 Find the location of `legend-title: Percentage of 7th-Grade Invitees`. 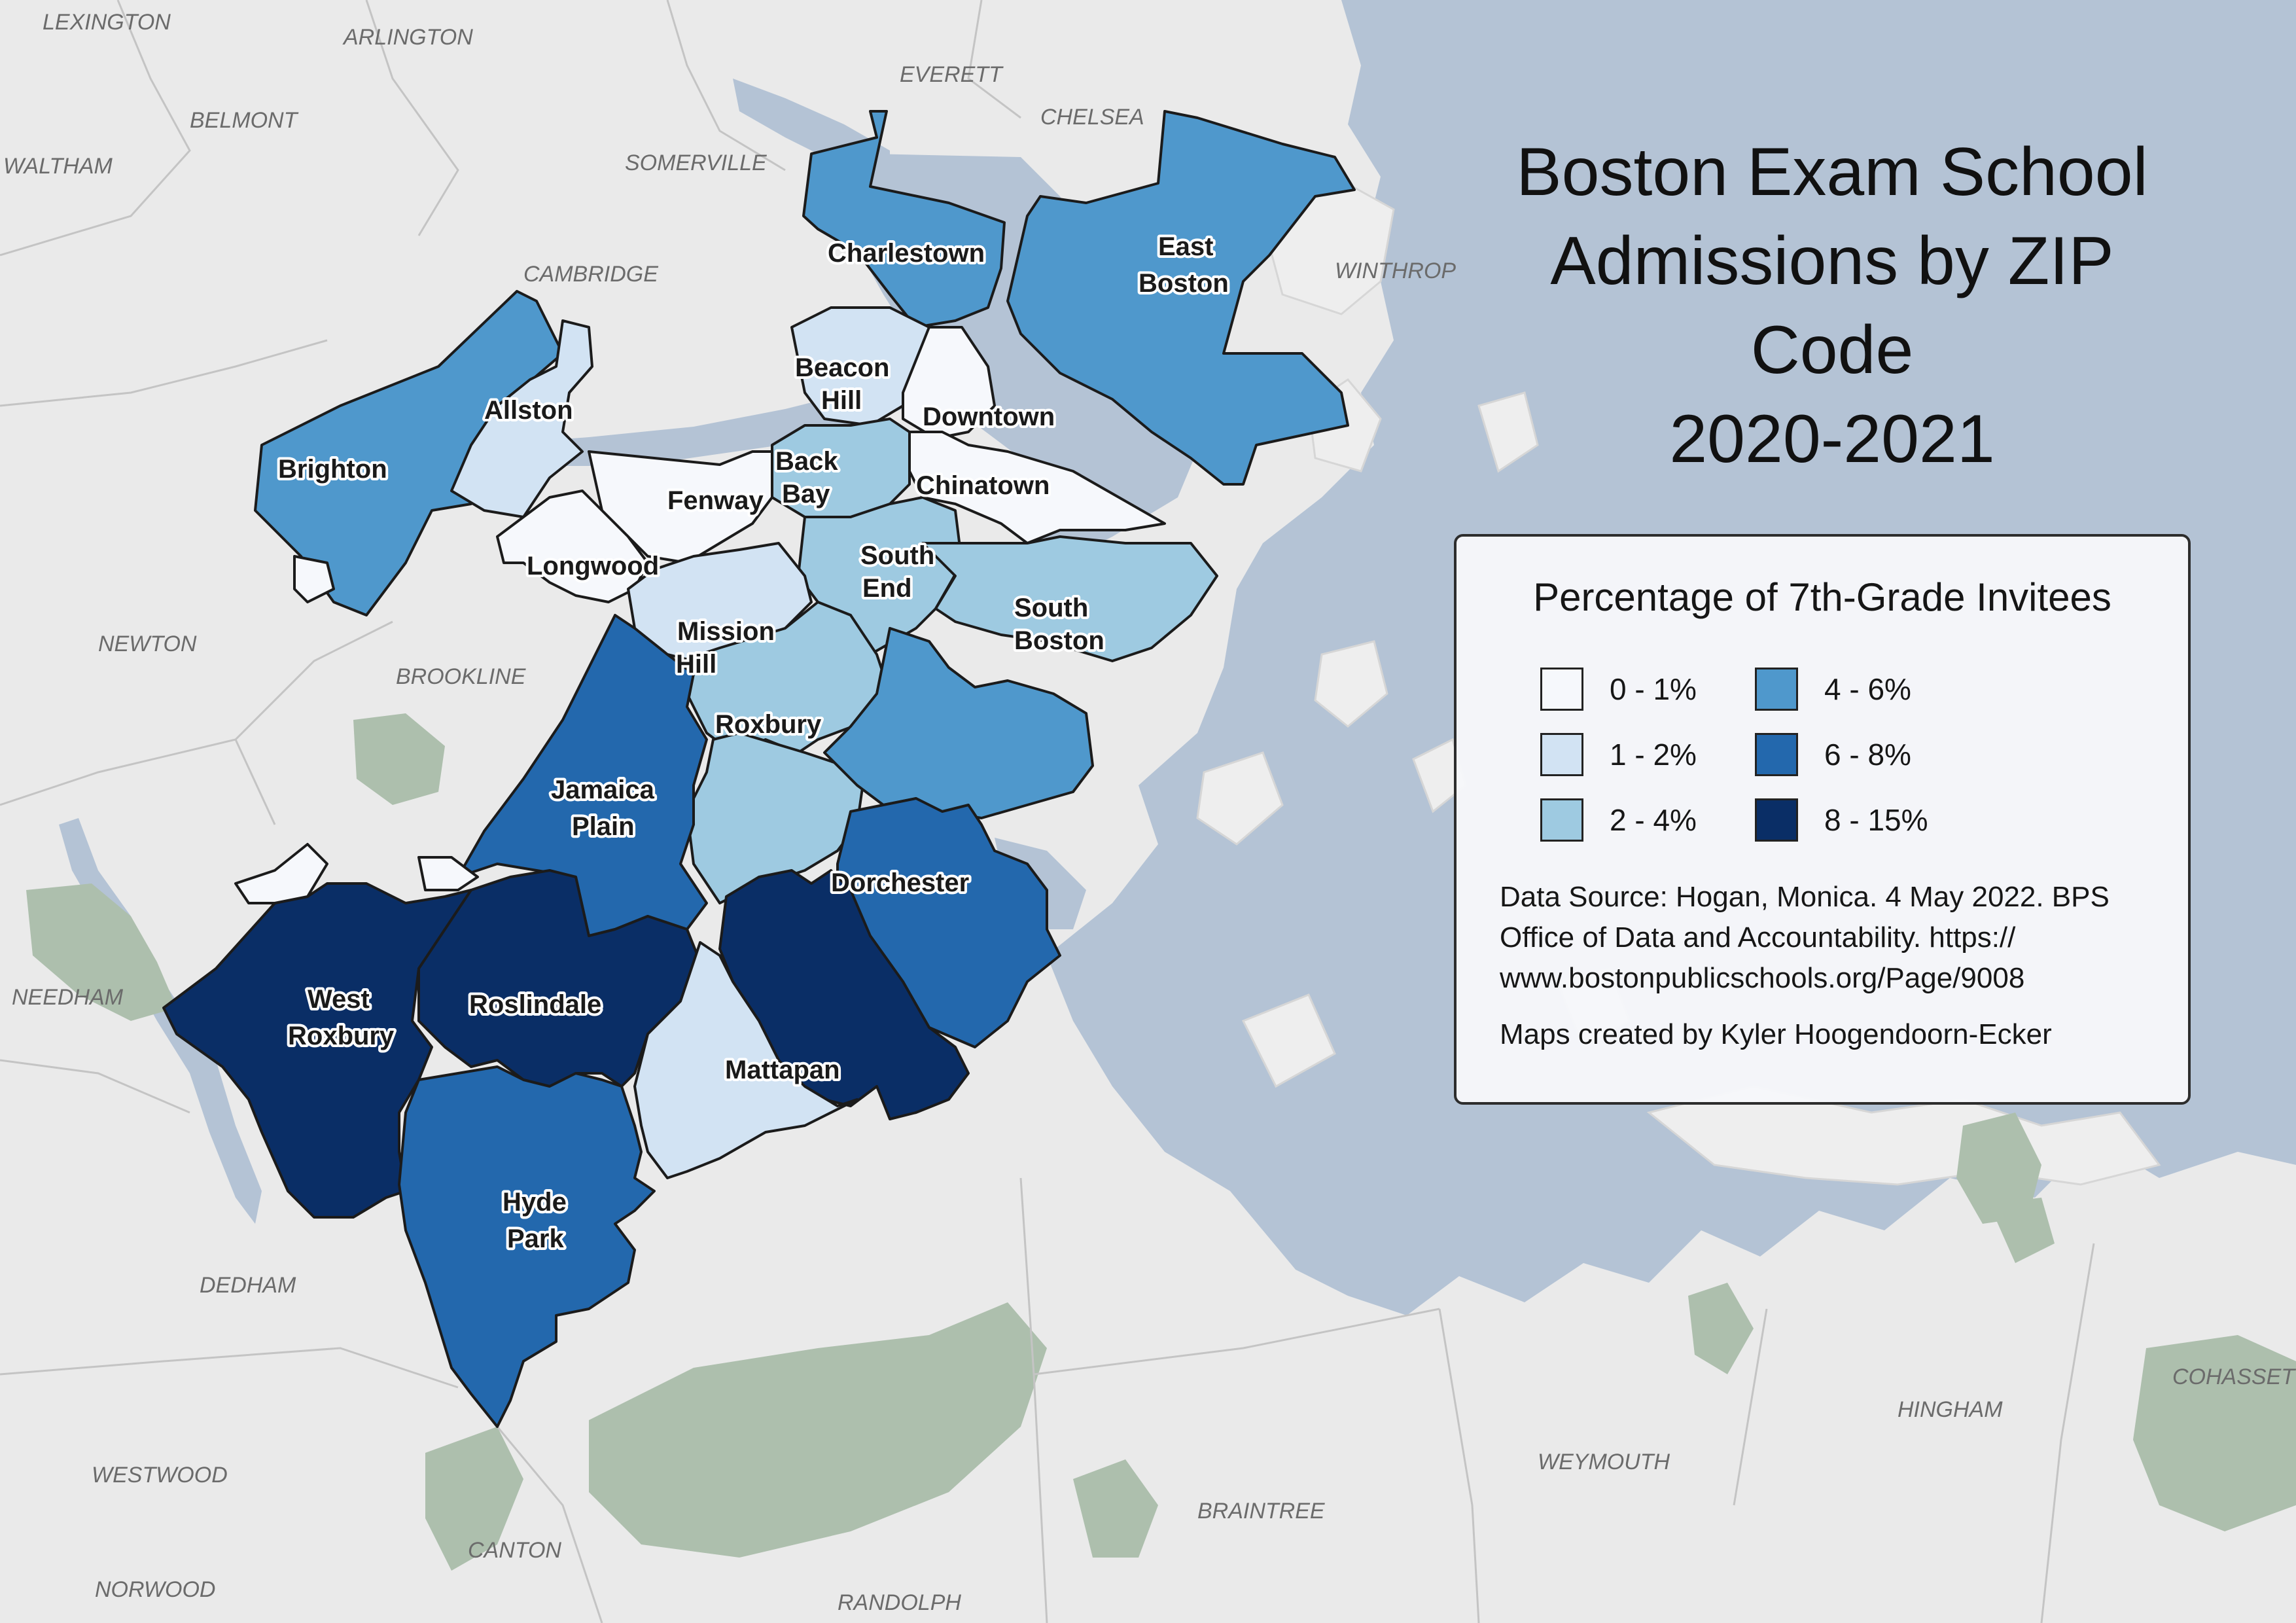

legend-title: Percentage of 7th-Grade Invitees is located at coordinates (1822, 597).